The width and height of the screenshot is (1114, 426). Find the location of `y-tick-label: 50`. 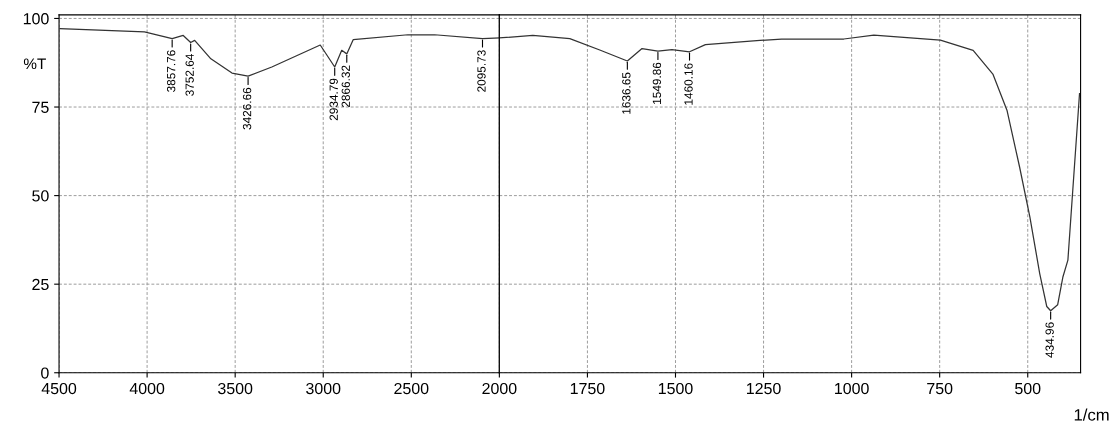

y-tick-label: 50 is located at coordinates (40, 196).